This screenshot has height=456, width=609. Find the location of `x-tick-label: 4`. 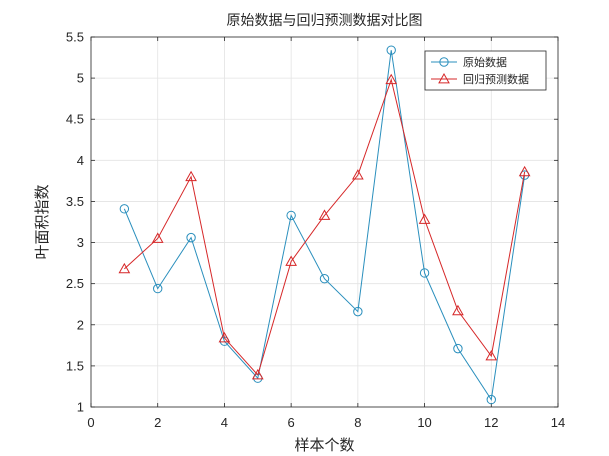

x-tick-label: 4 is located at coordinates (224, 422).